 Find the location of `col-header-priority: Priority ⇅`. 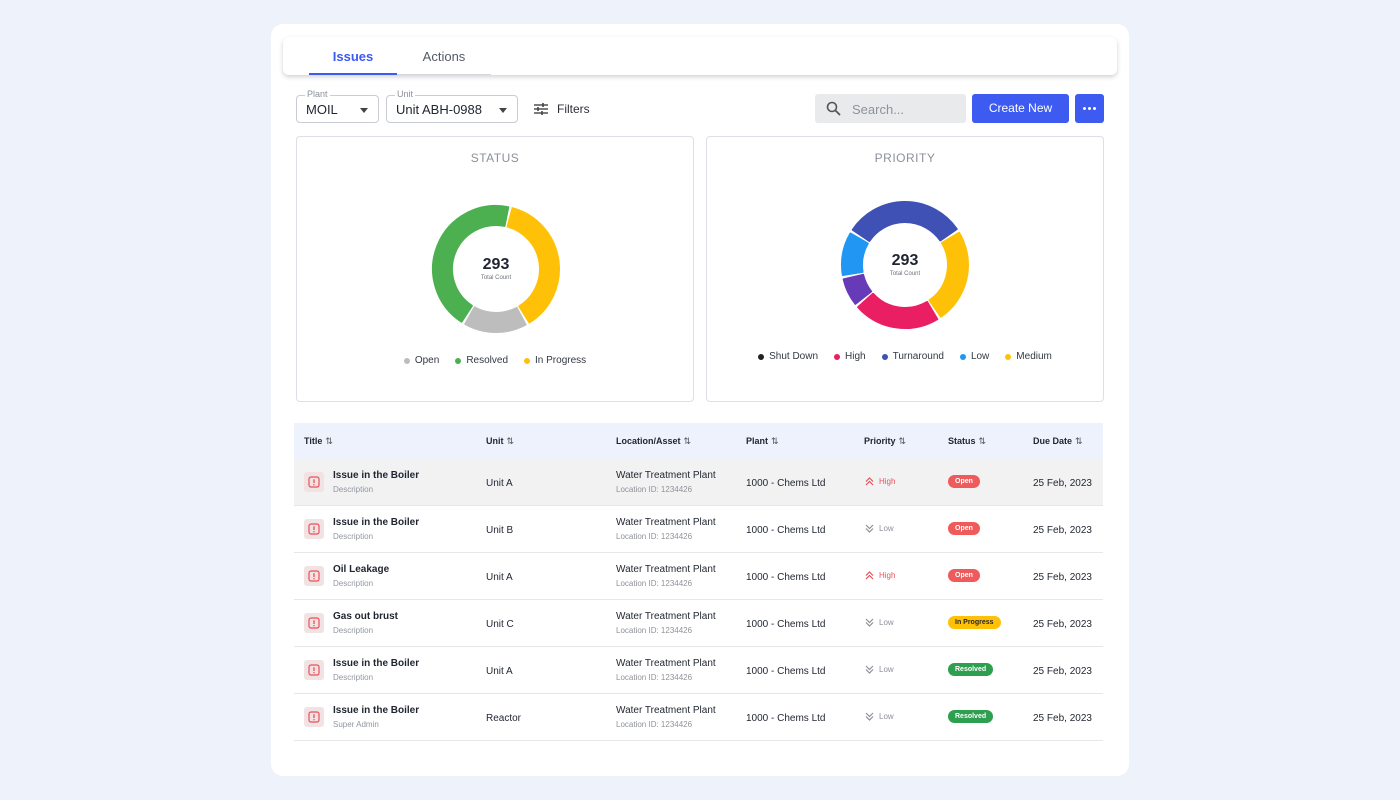

col-header-priority: Priority ⇅ is located at coordinates (885, 441).